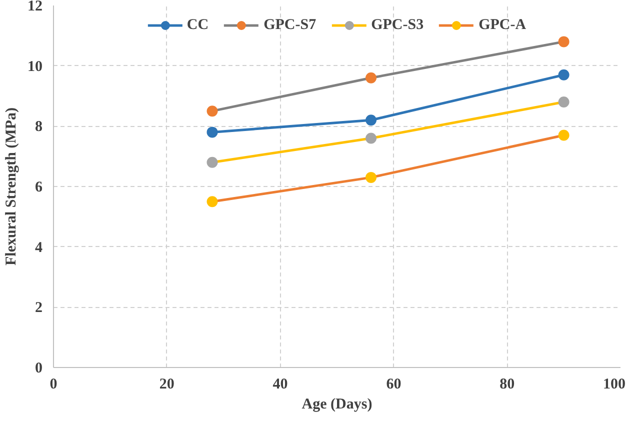 The image size is (634, 425). I want to click on x-tick-label: 20, so click(166, 384).